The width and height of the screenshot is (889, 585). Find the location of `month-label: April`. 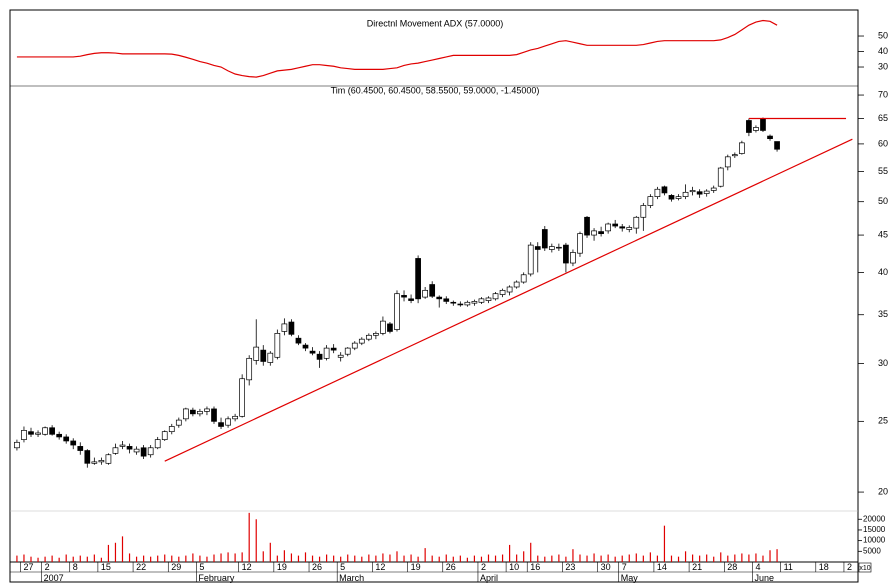

month-label: April is located at coordinates (489, 578).